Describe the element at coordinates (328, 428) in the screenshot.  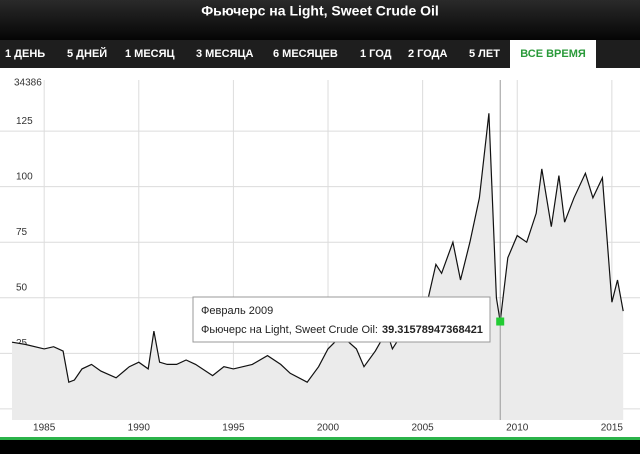
I see `x-tick-label: 2000` at that location.